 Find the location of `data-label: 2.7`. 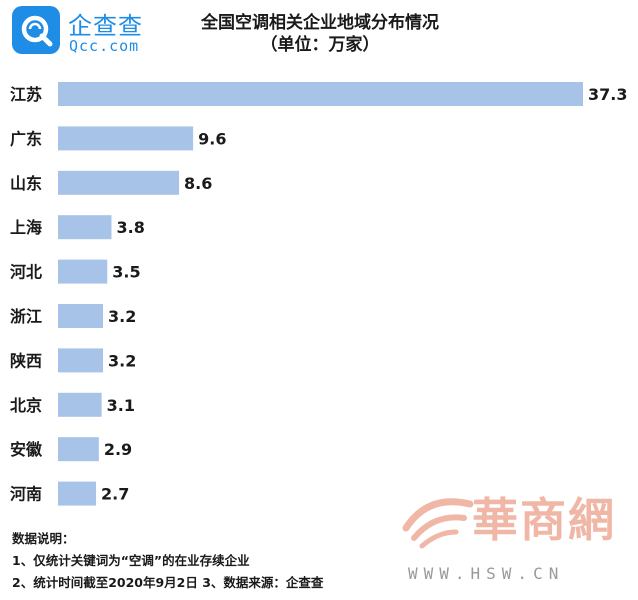

data-label: 2.7 is located at coordinates (115, 494).